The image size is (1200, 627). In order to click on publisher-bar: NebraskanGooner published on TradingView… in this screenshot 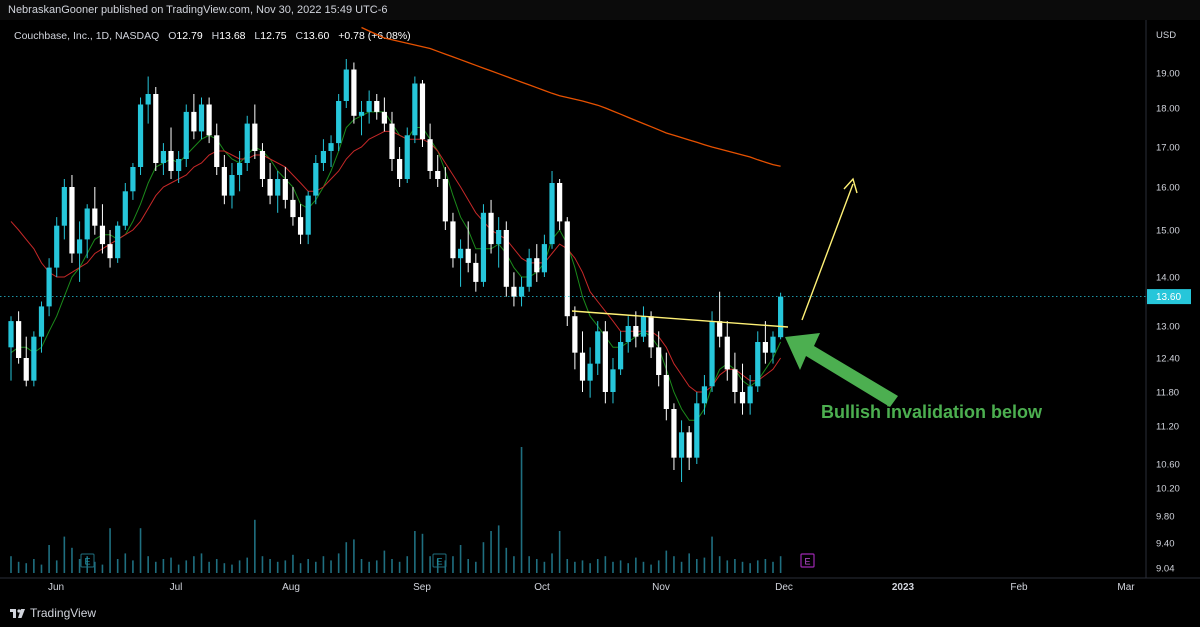, I will do `click(600, 10)`.